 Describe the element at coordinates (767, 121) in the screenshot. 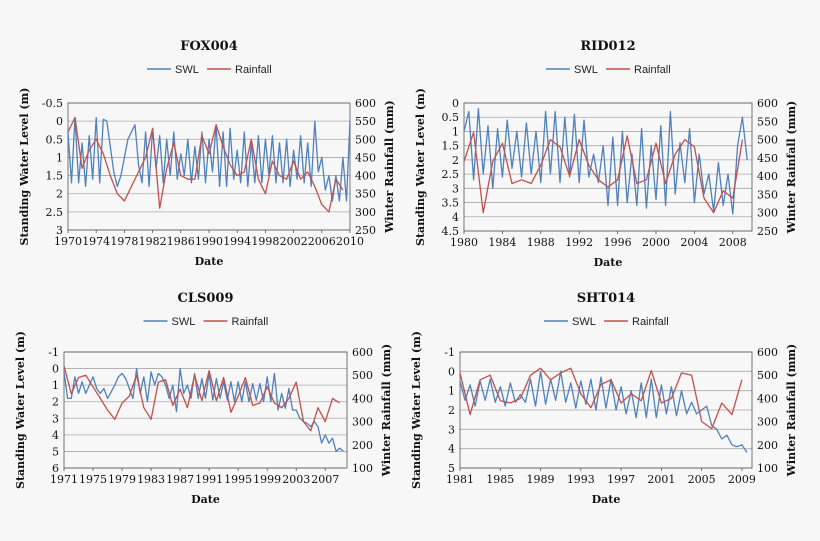

I see `y2-tick-label: 550` at that location.